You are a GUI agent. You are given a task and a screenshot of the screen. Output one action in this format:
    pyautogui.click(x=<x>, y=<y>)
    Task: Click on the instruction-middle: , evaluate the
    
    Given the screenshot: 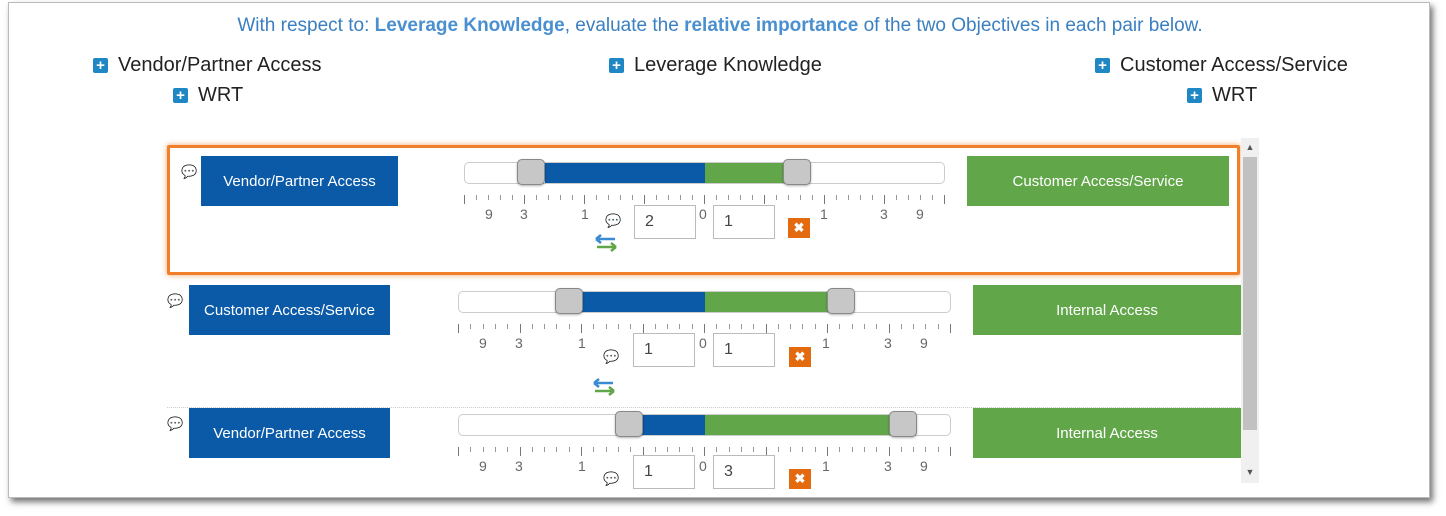 What is the action you would take?
    pyautogui.click(x=624, y=25)
    